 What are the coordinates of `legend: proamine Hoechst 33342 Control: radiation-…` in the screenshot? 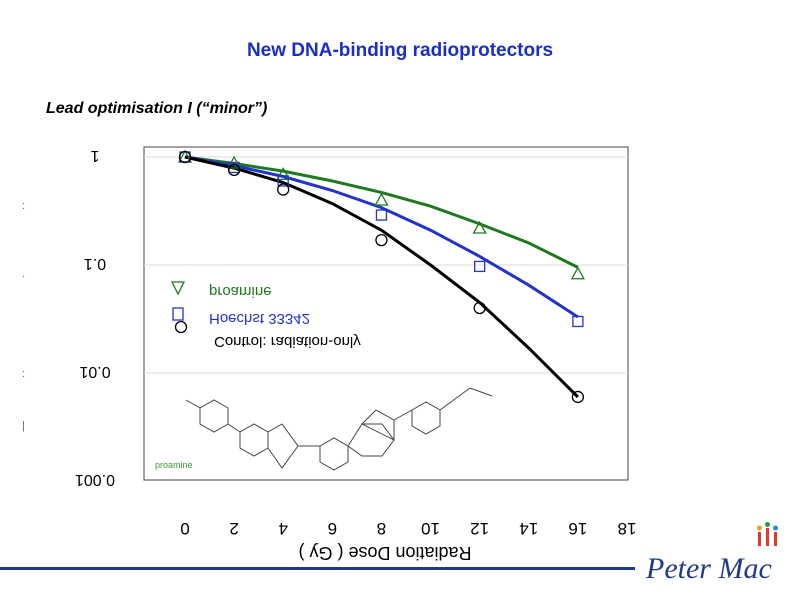 It's located at (265, 315).